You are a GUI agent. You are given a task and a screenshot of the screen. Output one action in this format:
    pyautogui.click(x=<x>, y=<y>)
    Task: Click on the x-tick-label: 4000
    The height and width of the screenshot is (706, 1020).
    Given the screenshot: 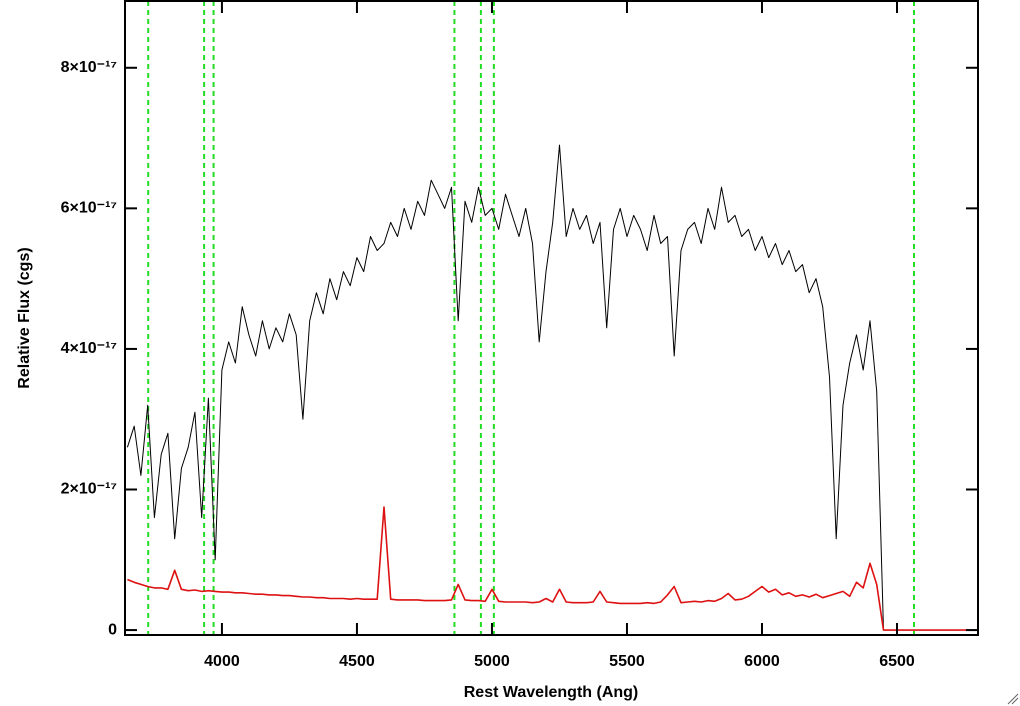 What is the action you would take?
    pyautogui.click(x=222, y=661)
    